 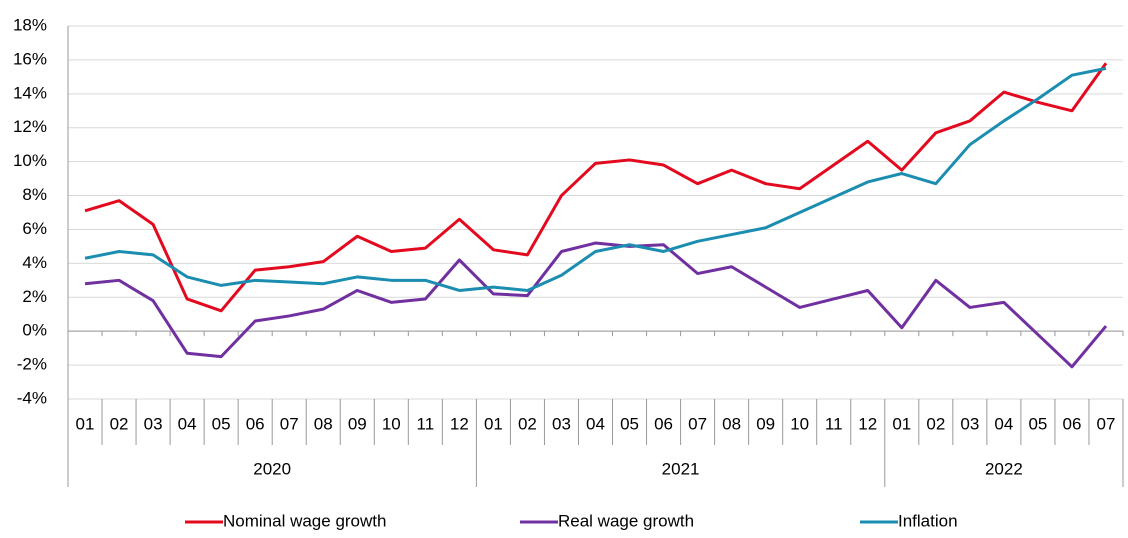 I want to click on y-tick-label: 16%, so click(x=30, y=58).